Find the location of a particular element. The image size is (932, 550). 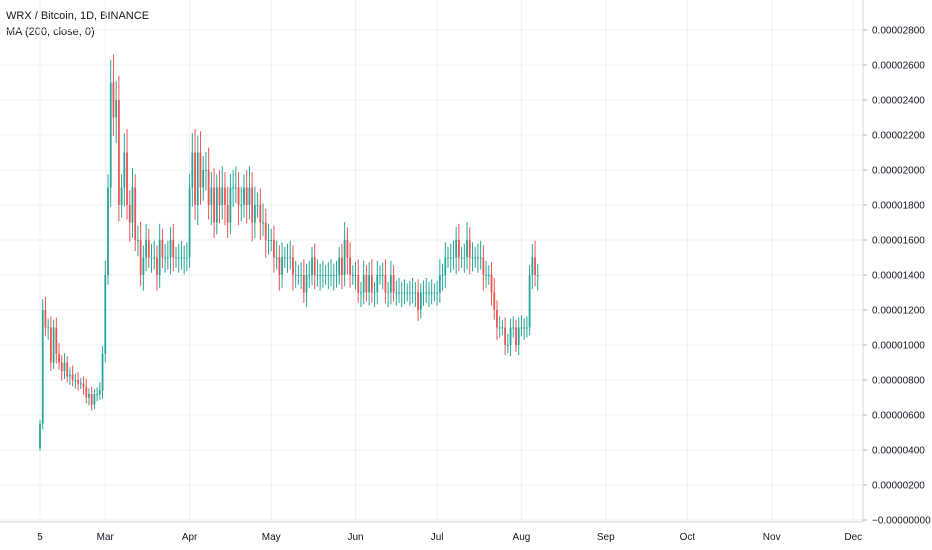

y-tick-label: 0.00001400 is located at coordinates (898, 276).